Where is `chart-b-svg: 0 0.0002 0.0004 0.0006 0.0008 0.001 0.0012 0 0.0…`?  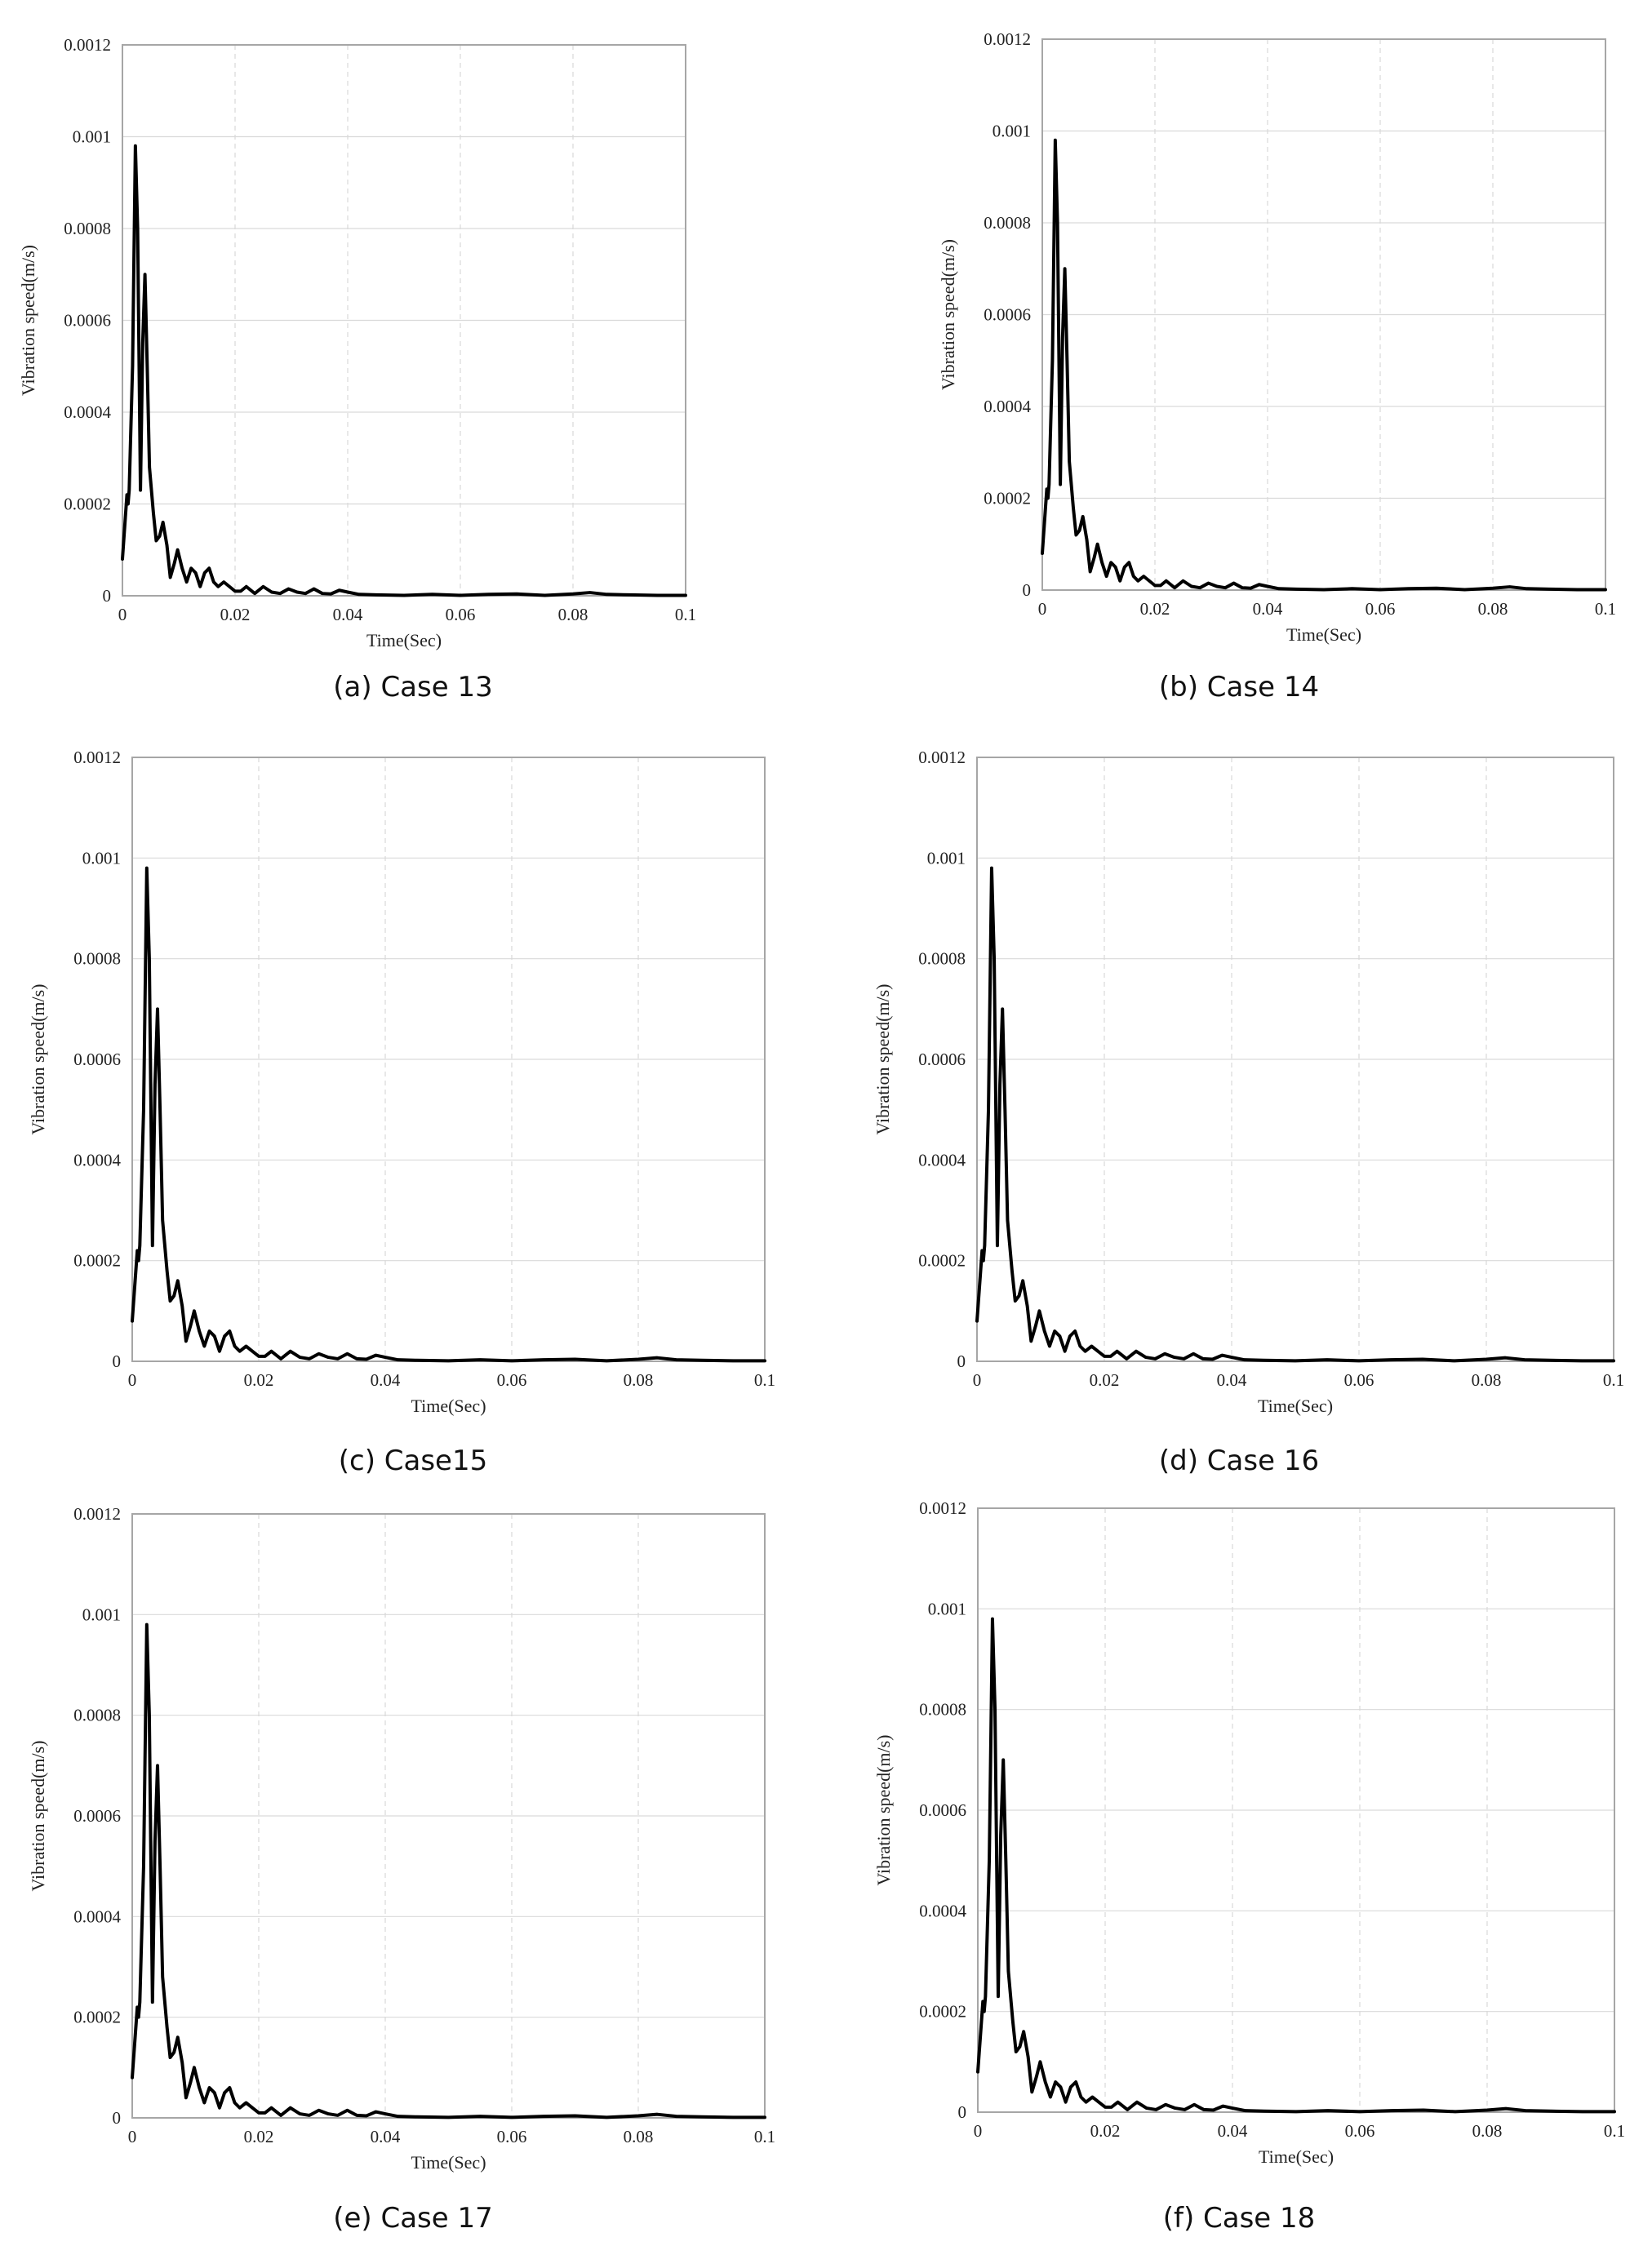 chart-b-svg: 0 0.0002 0.0004 0.0006 0.0008 0.001 0.0012 0 0.0… is located at coordinates (1277, 337).